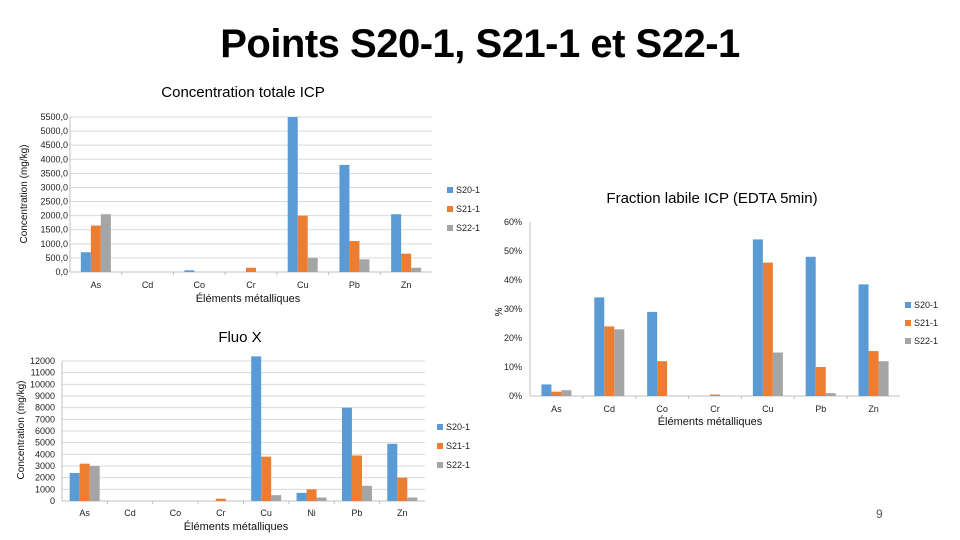 This screenshot has width=960, height=540. Describe the element at coordinates (711, 198) in the screenshot. I see `chart-title: Fraction labile ICP (EDTA 5min)` at that location.